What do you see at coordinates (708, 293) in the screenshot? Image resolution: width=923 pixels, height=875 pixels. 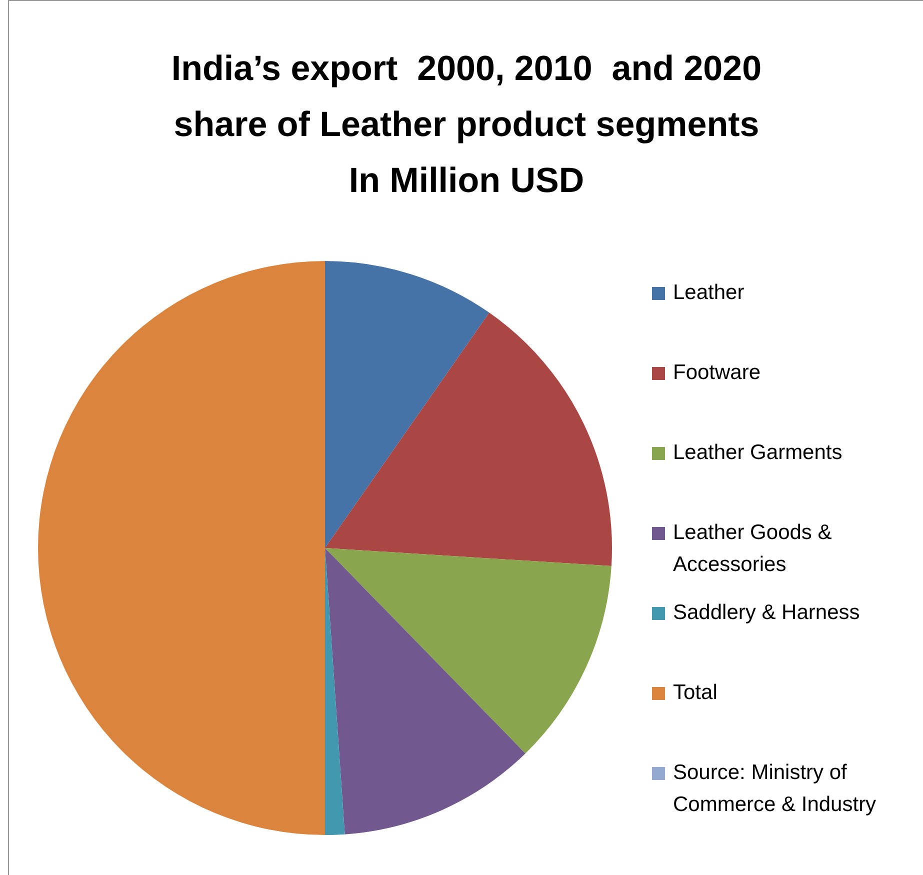 I see `legend-label: Leather` at bounding box center [708, 293].